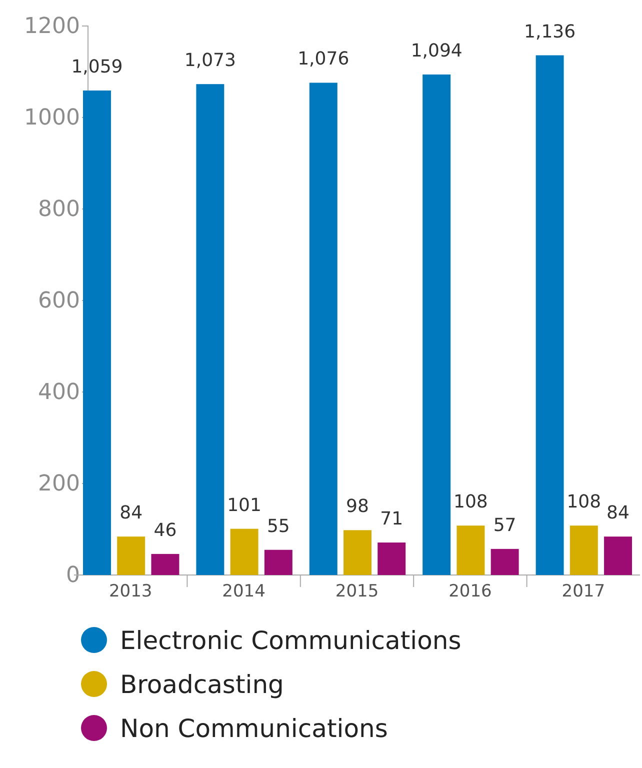 This screenshot has height=768, width=642. I want to click on x-tick-label: 2016, so click(470, 592).